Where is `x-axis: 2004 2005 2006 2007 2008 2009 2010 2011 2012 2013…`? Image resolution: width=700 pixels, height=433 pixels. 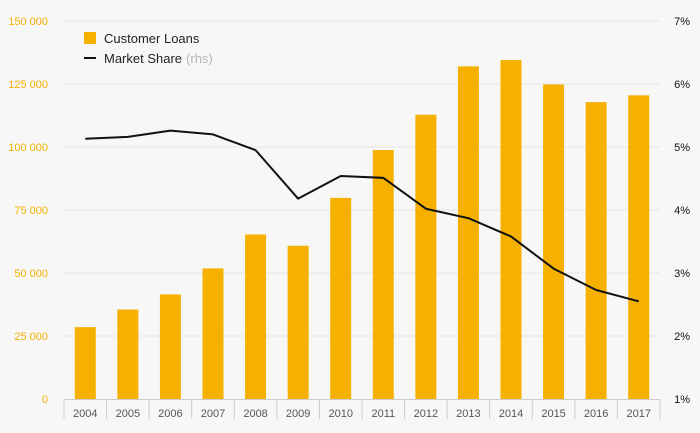
x-axis: 2004 2005 2006 2007 2008 2009 2010 2011 2012 2013… is located at coordinates (362, 409).